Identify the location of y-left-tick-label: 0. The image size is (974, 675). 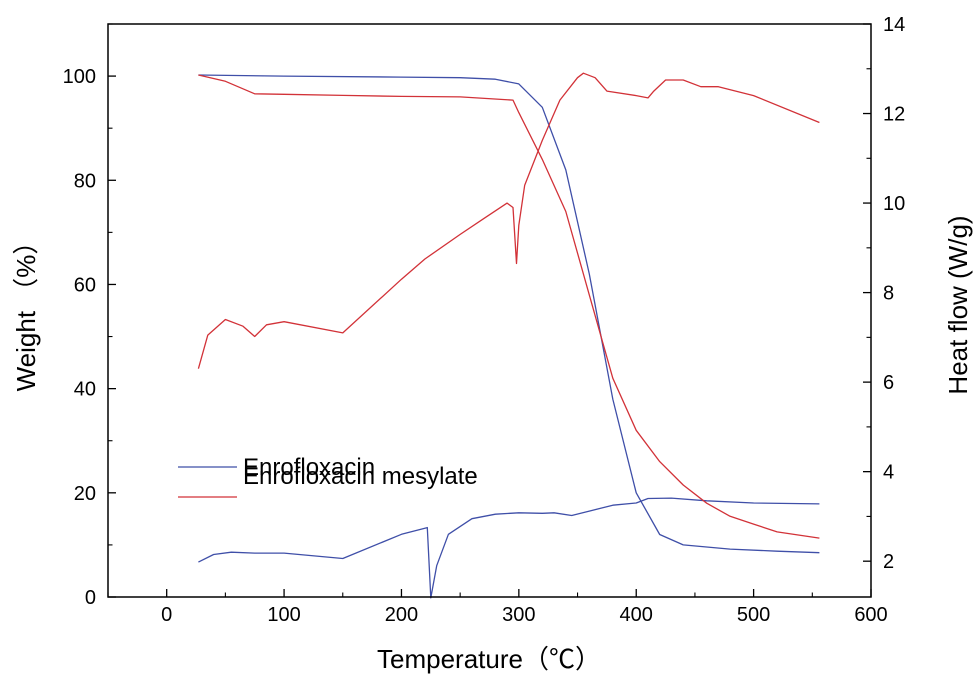
(90, 598).